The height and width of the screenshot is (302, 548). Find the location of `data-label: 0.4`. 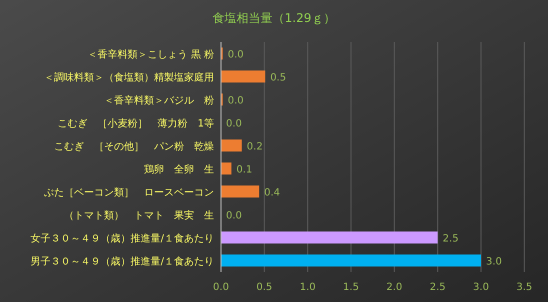

data-label: 0.4 is located at coordinates (272, 193).